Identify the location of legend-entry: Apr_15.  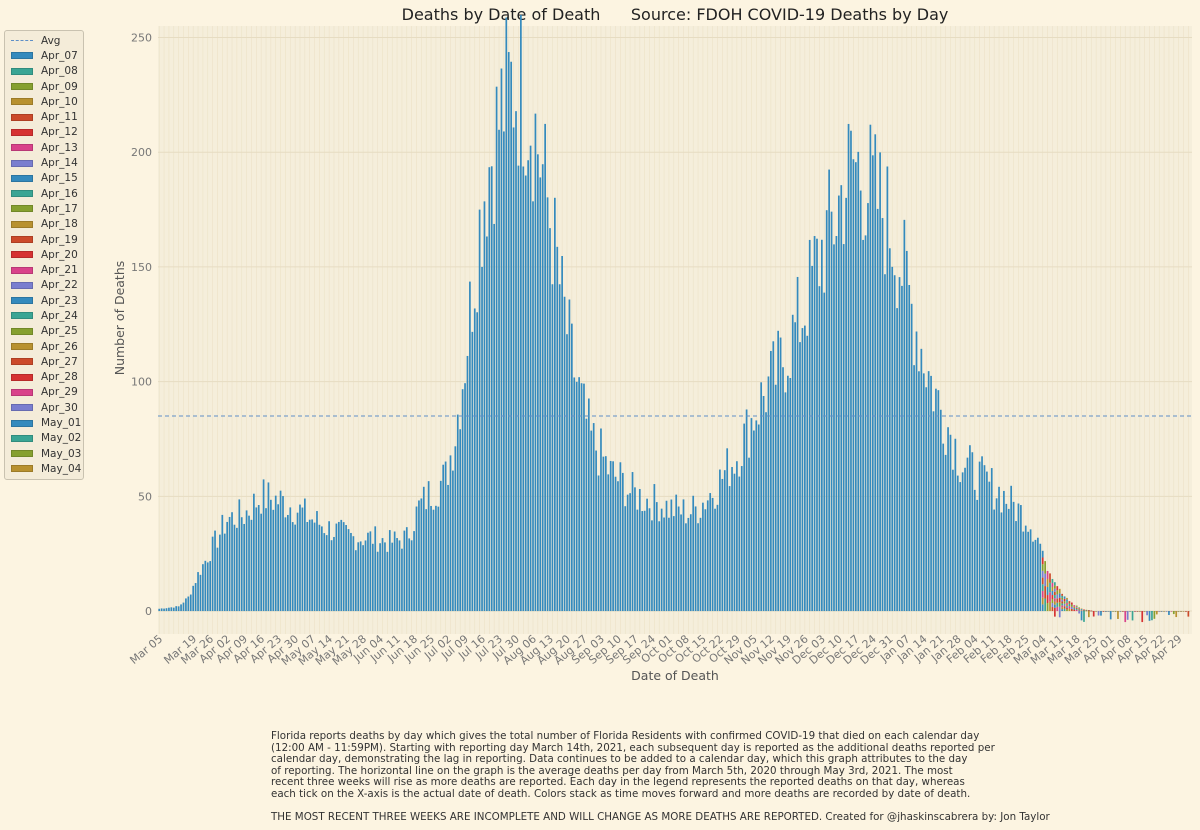
(47, 178).